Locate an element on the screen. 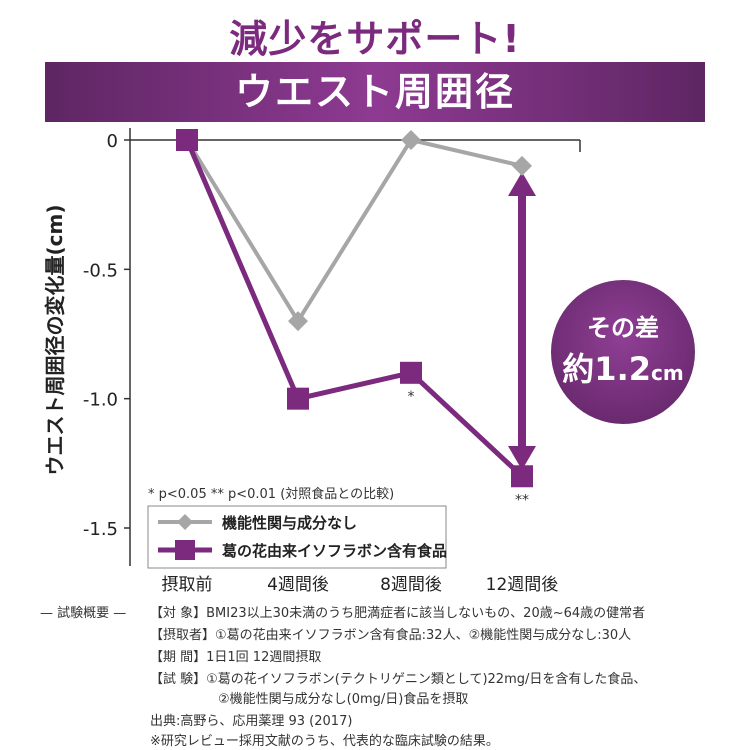  footnote-source: 出典:高野ら、応用薬理 93 (2017) is located at coordinates (251, 721).